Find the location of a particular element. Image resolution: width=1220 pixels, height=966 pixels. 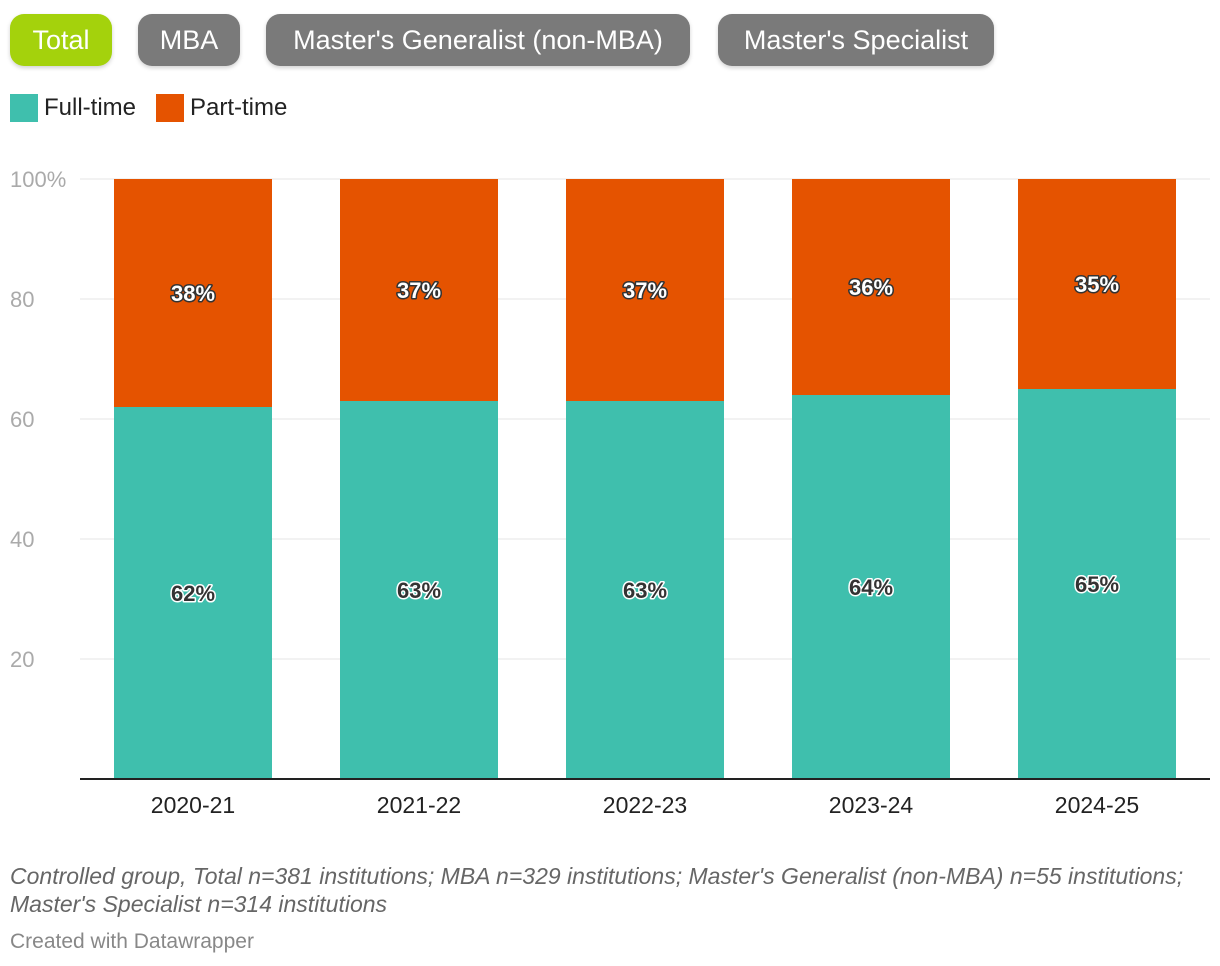

legend-swatch-part-time is located at coordinates (170, 108).